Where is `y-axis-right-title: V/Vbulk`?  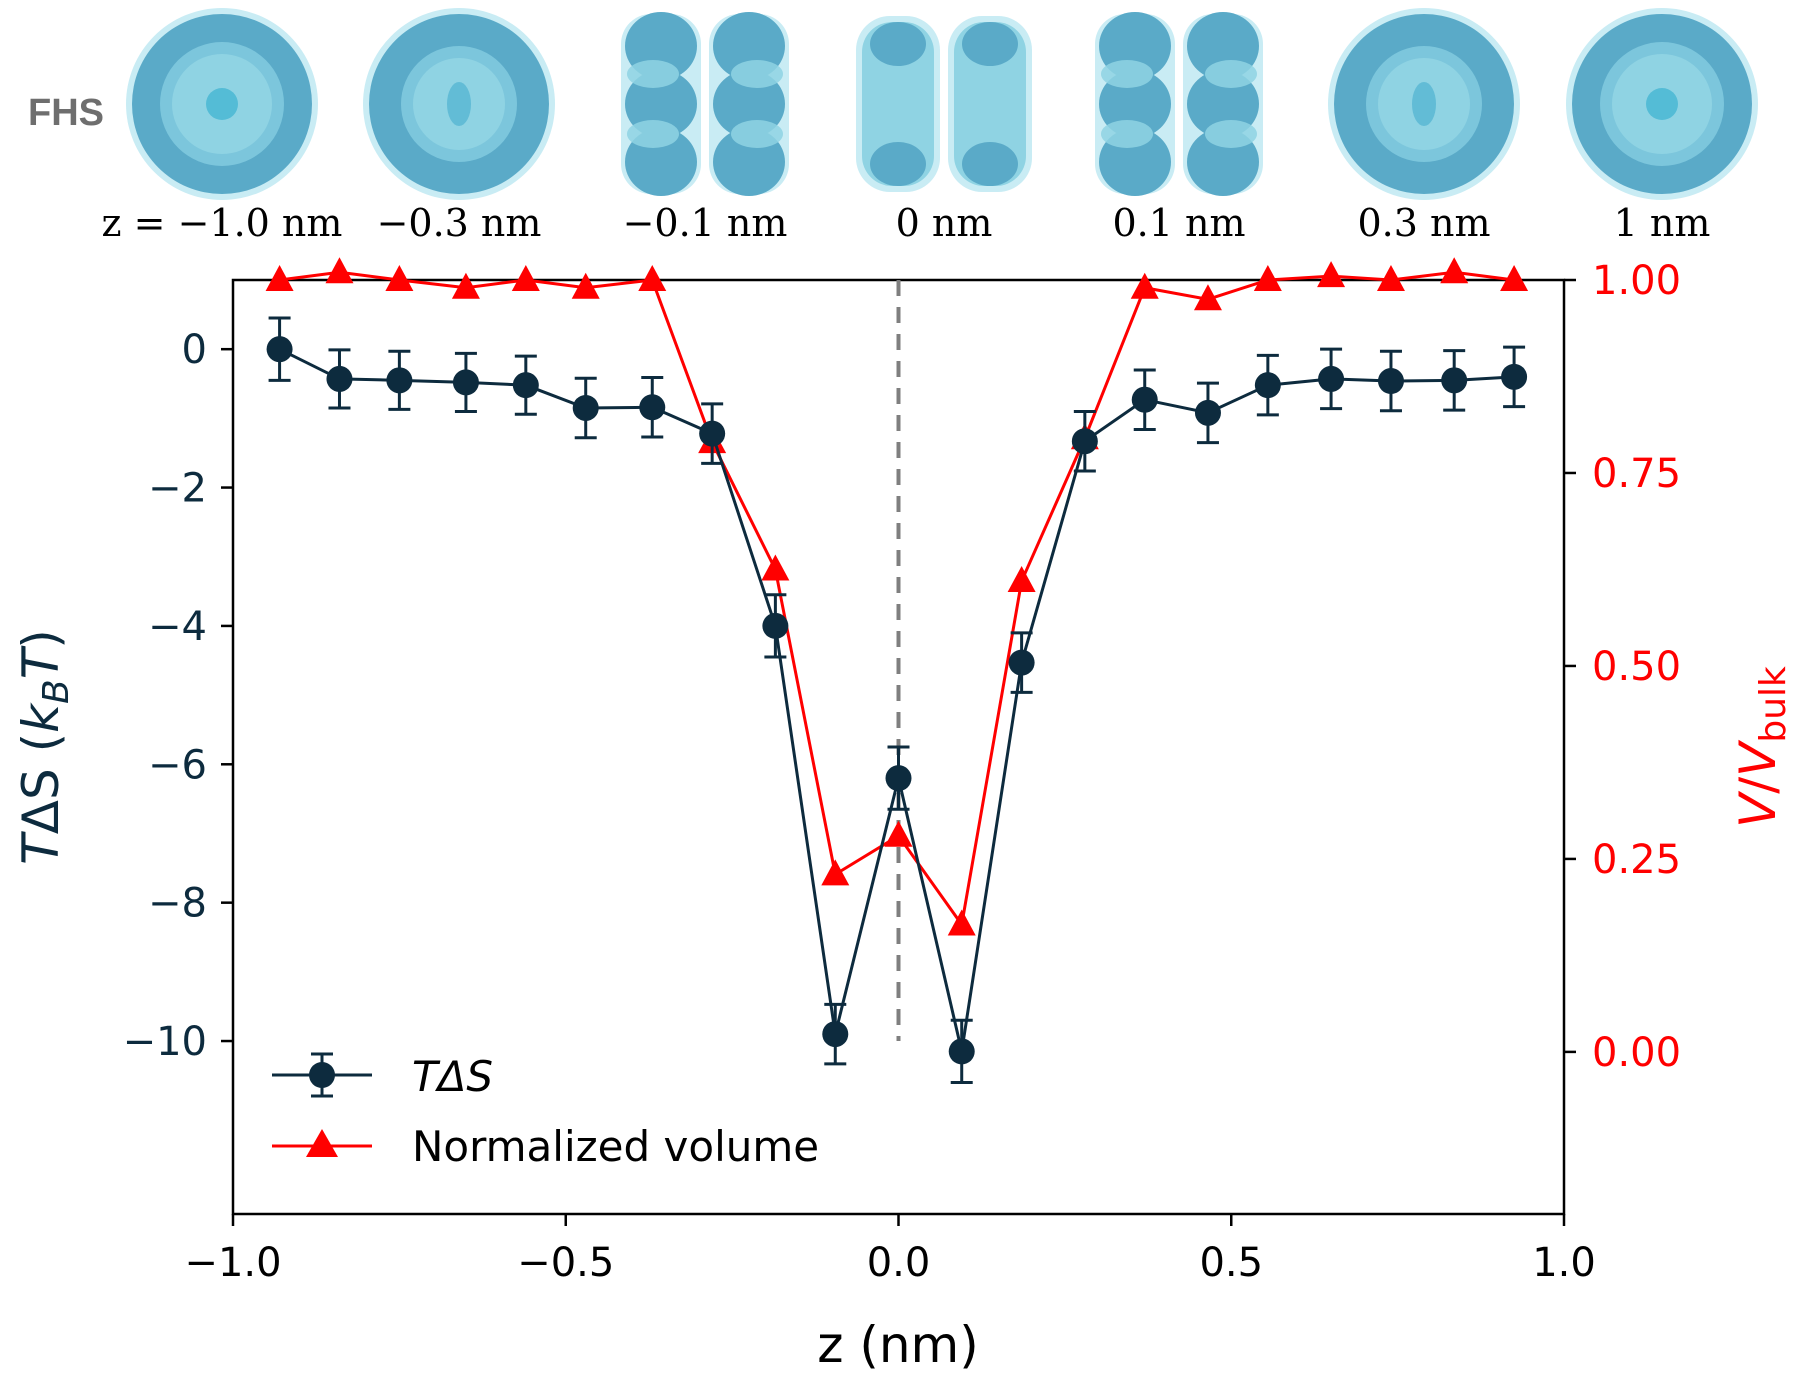 y-axis-right-title: V/Vbulk is located at coordinates (1761, 747).